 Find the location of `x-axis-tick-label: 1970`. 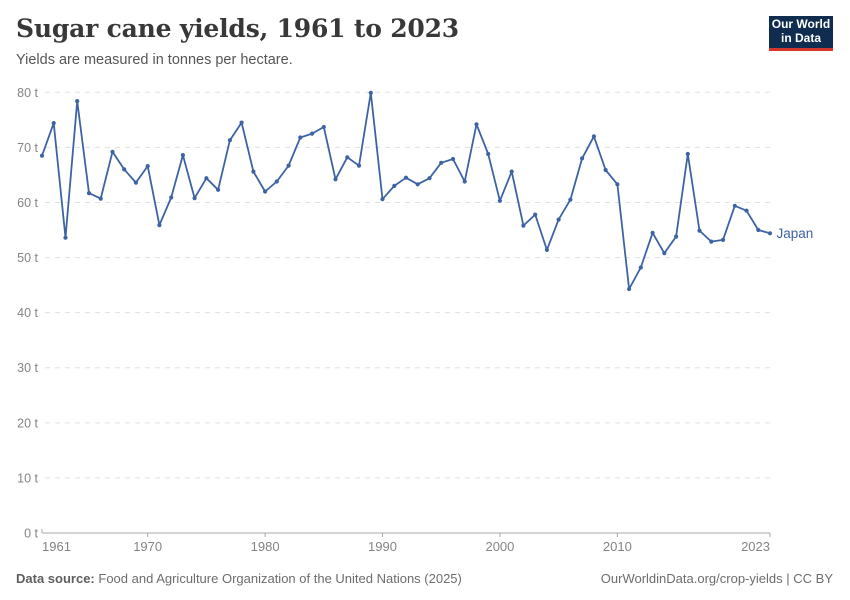

x-axis-tick-label: 1970 is located at coordinates (147, 546).